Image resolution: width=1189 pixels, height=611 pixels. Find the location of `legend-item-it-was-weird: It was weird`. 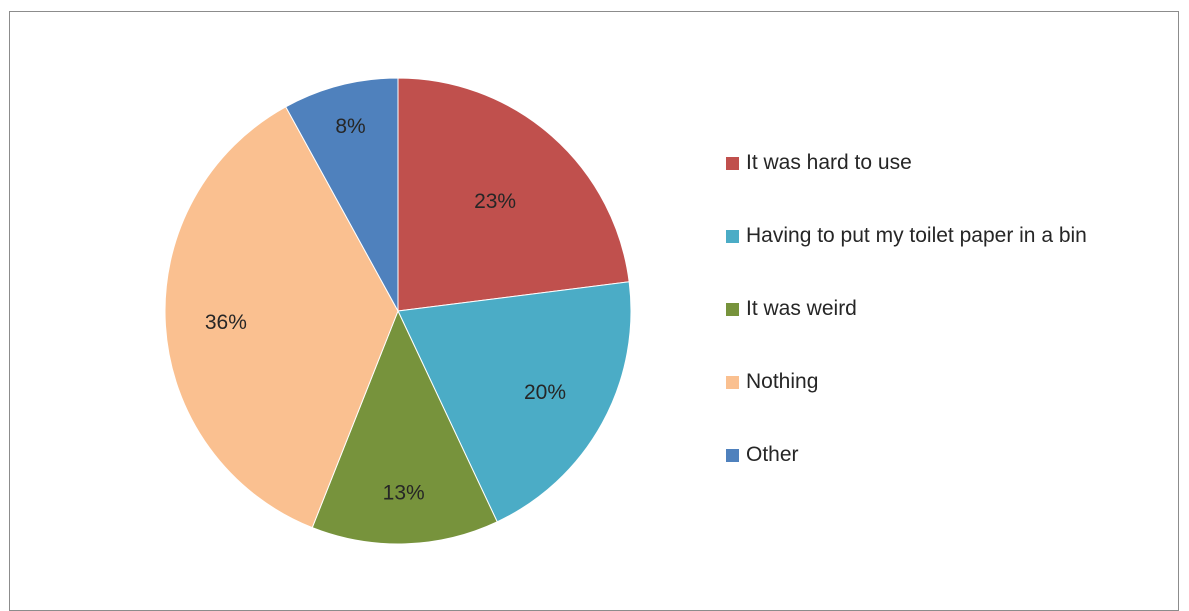

legend-item-it-was-weird: It was weird is located at coordinates (906, 309).